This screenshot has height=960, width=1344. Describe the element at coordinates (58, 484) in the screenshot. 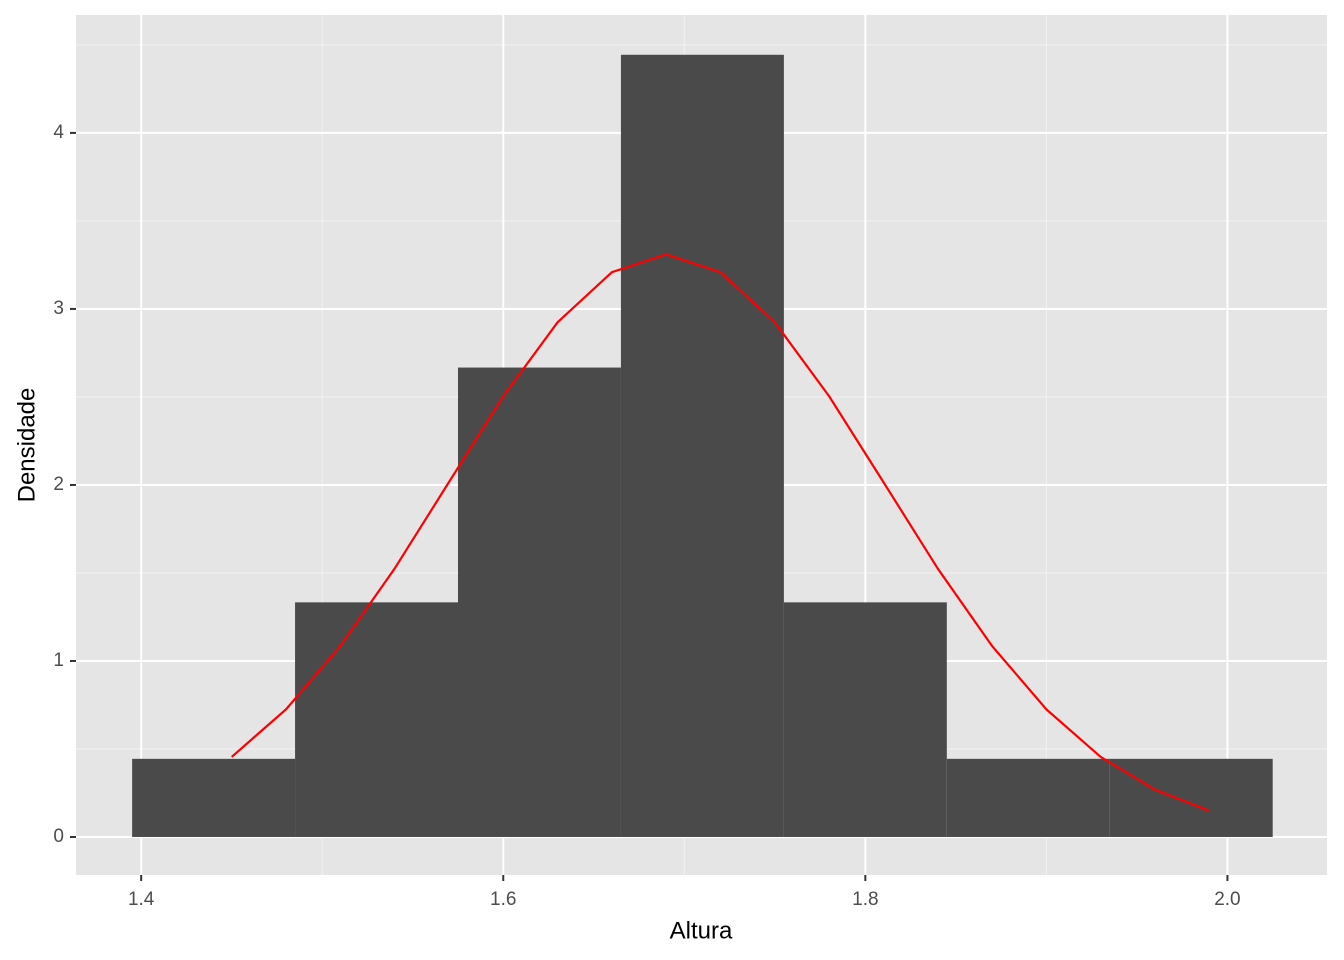

I see `y-tick-label: 2` at that location.